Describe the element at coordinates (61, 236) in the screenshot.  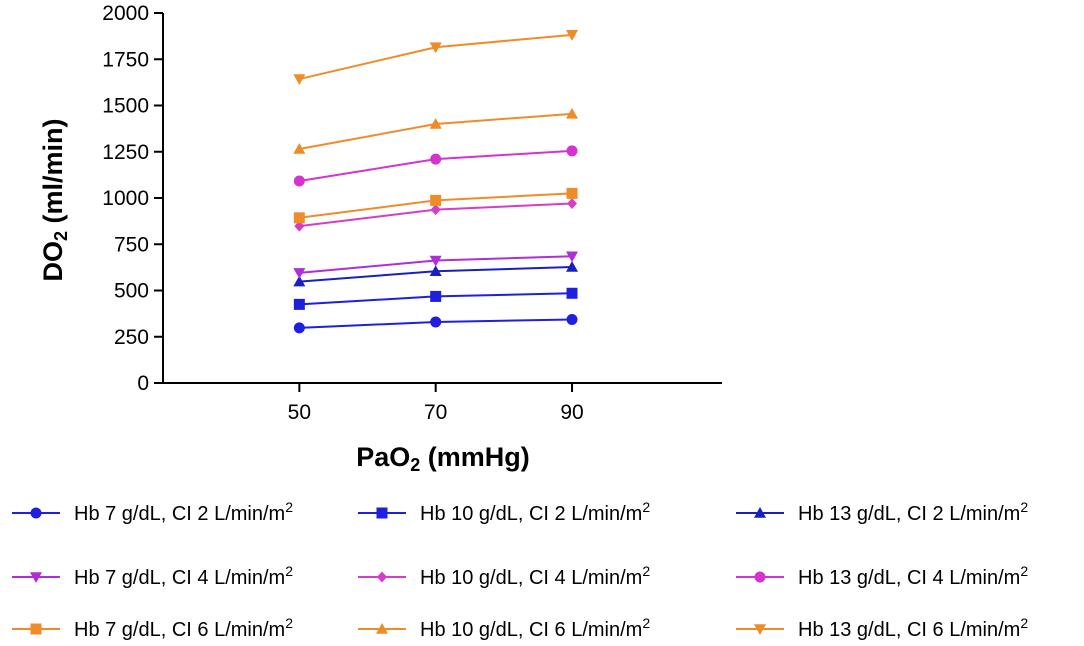
I see `y-axis-title-sub: 2` at that location.